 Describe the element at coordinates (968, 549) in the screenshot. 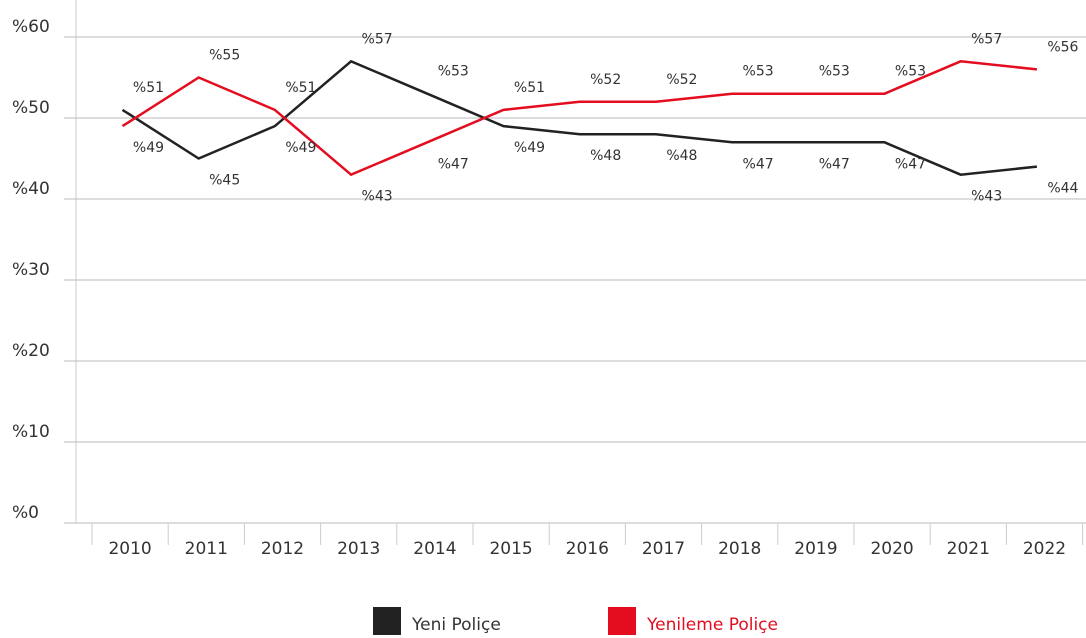

I see `x-tick-label: 2021` at that location.